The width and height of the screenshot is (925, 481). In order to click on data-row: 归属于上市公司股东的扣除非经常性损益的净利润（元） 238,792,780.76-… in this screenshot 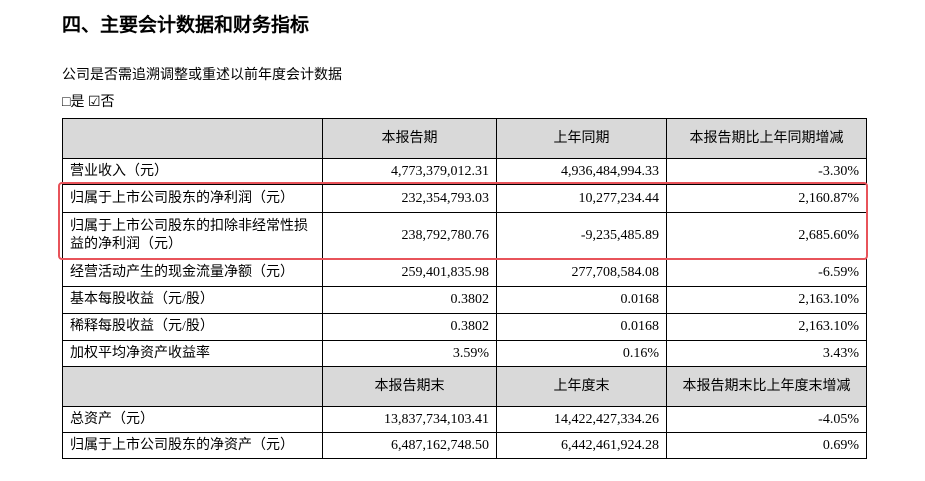, I will do `click(464, 235)`.